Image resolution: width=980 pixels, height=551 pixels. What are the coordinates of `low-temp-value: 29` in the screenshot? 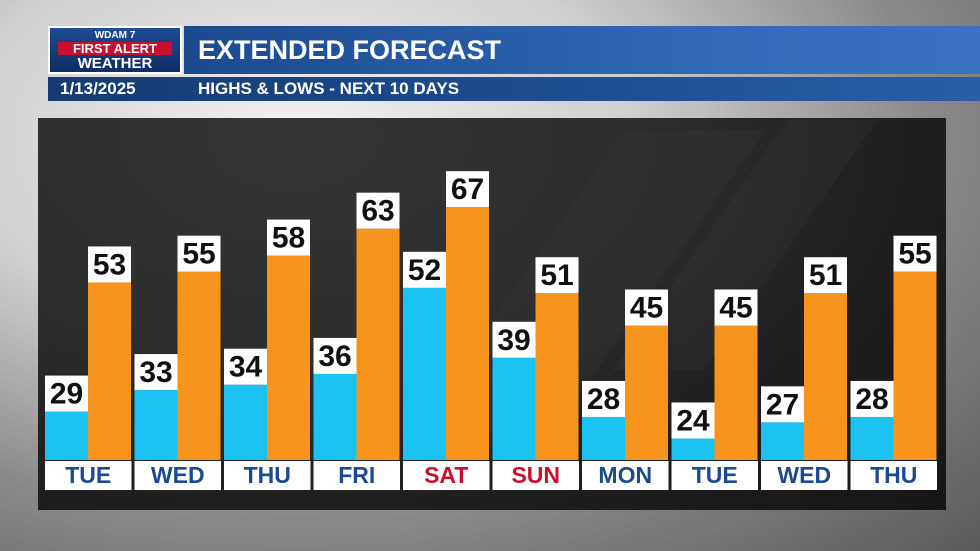 It's located at (66, 394).